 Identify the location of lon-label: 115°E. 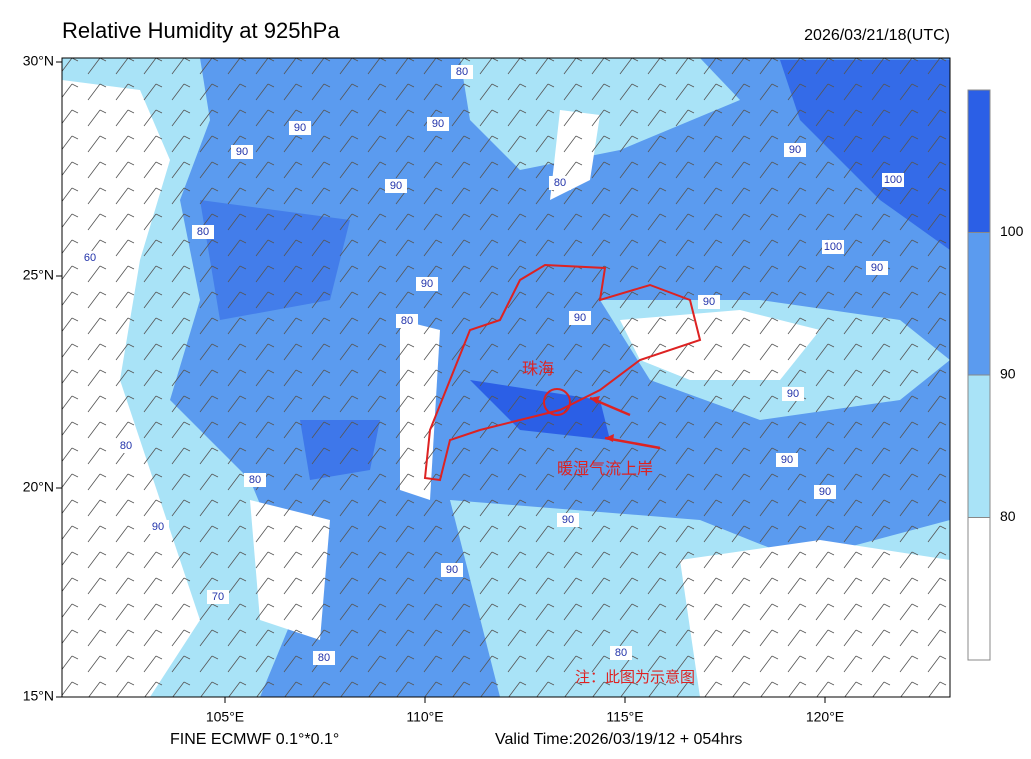
(624, 717).